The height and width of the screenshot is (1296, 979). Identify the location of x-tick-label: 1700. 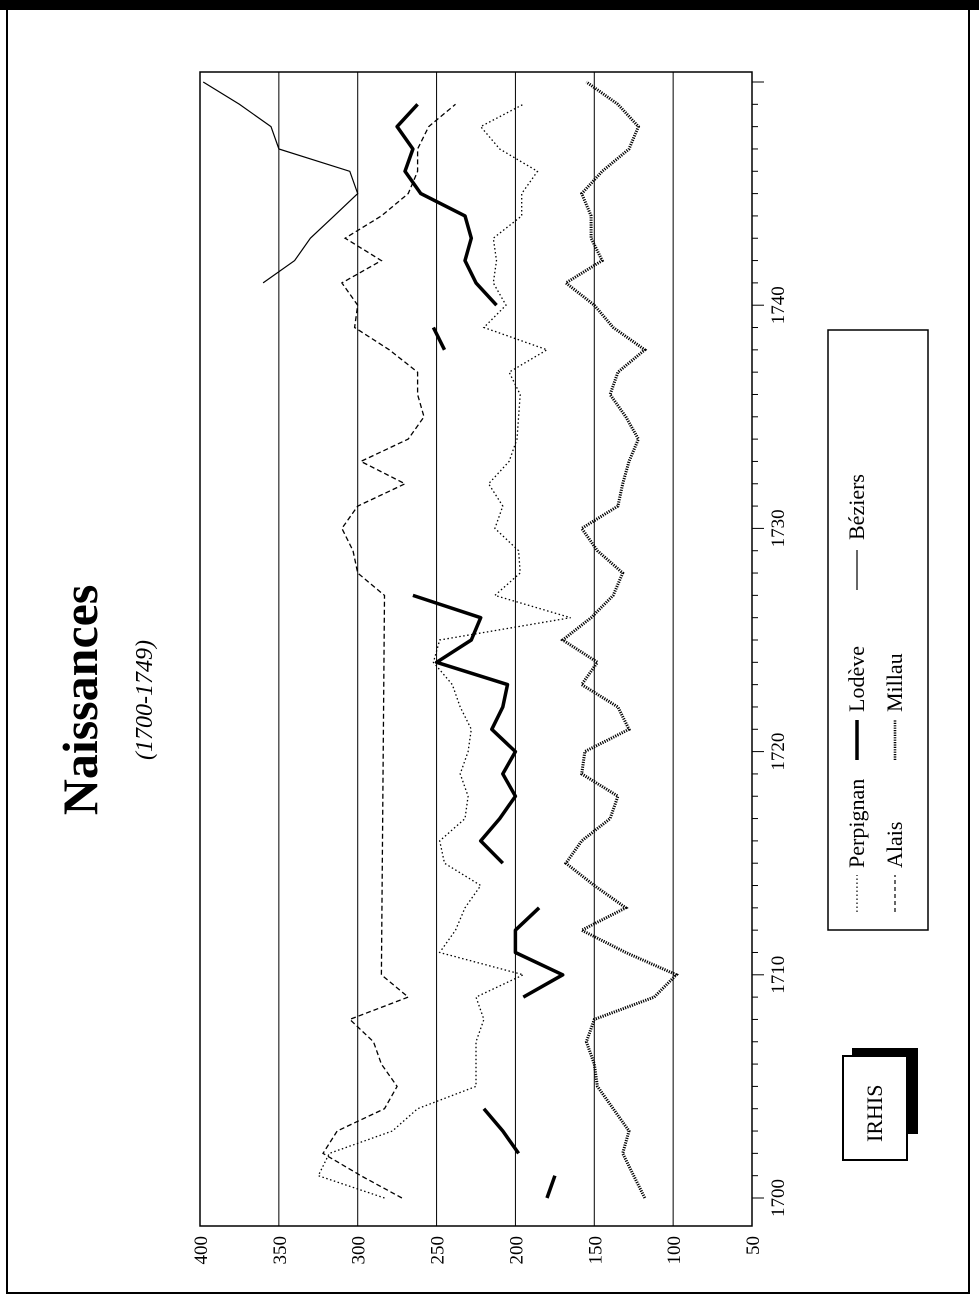
(778, 1198).